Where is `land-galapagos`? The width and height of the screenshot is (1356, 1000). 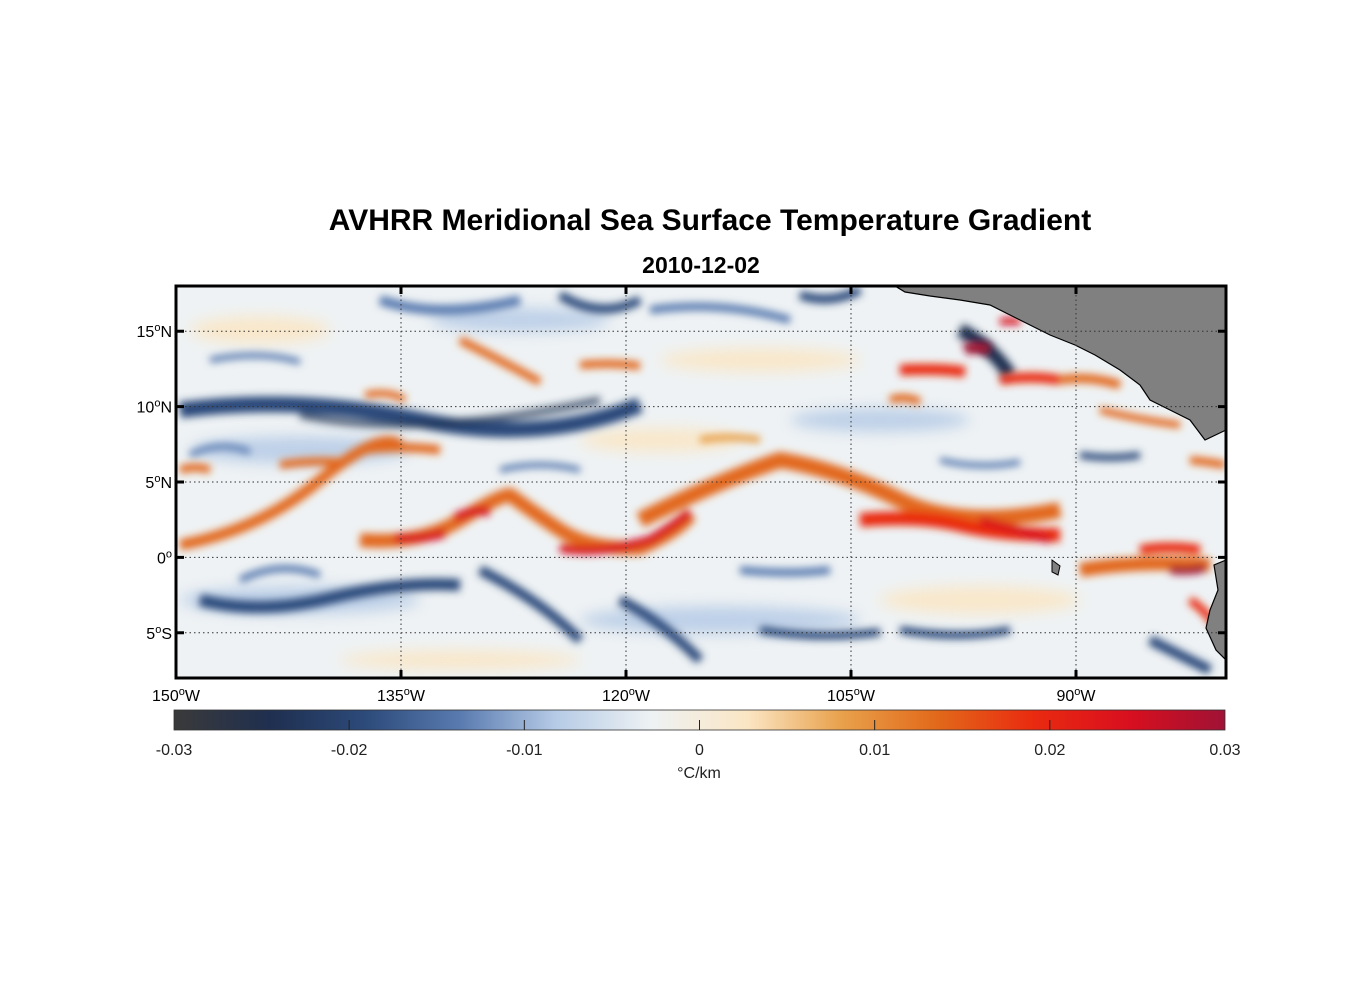 land-galapagos is located at coordinates (1056, 567).